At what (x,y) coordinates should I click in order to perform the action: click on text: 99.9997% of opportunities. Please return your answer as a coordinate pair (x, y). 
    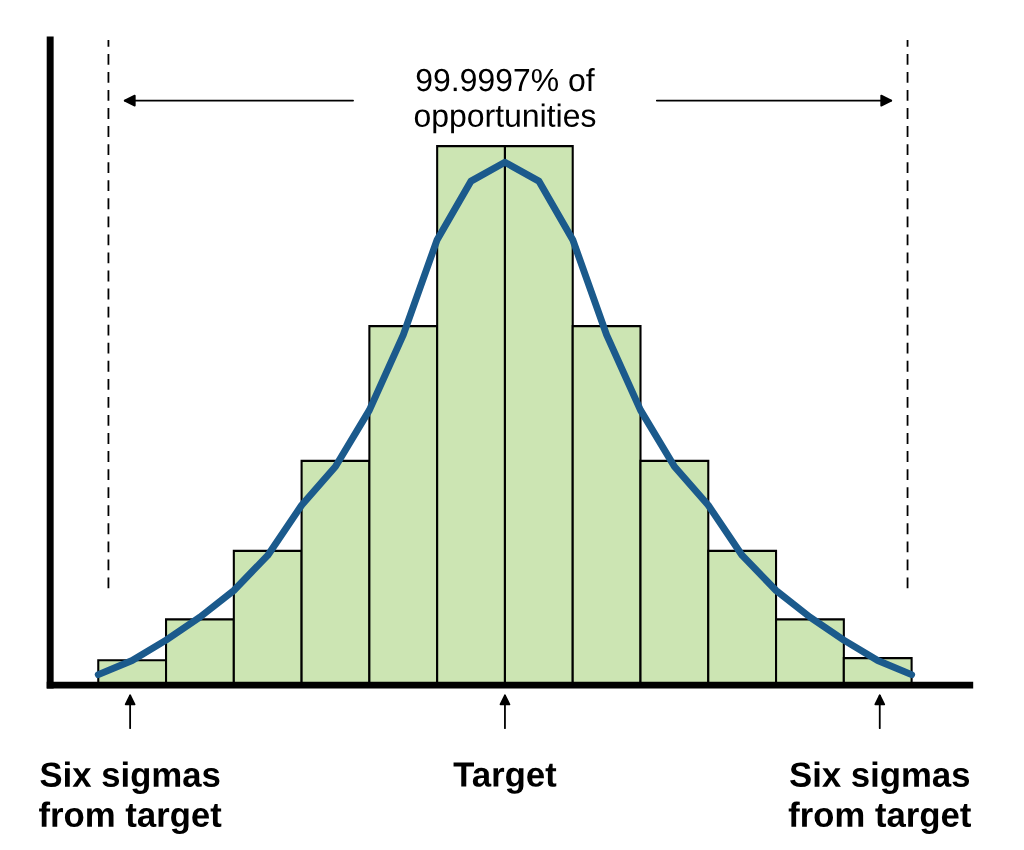
    Looking at the image, I should click on (505, 100).